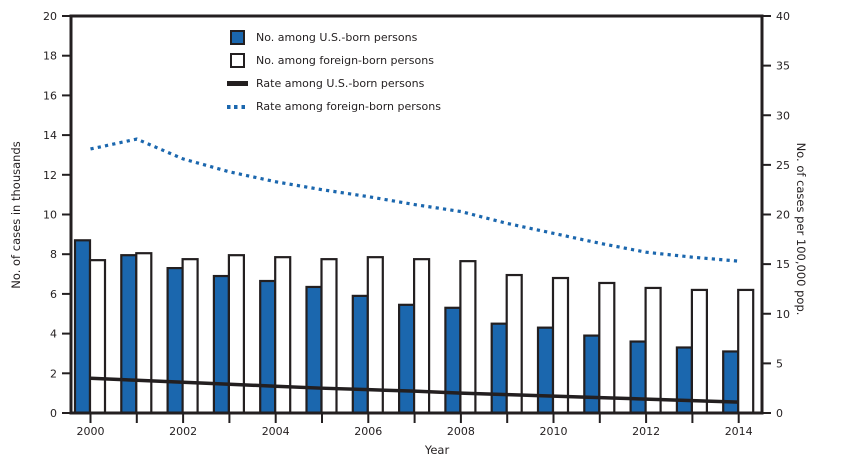  Describe the element at coordinates (783, 264) in the screenshot. I see `y-right-tick-label: 15` at that location.